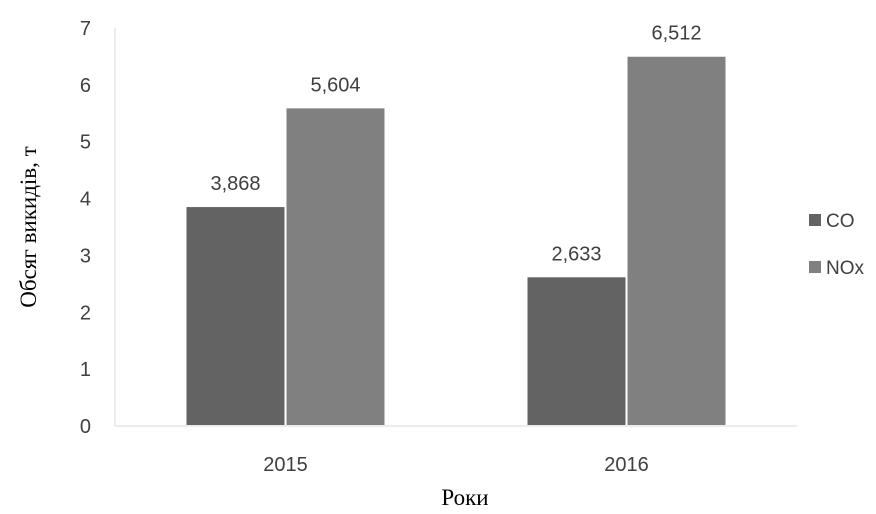 The image size is (876, 514). Describe the element at coordinates (285, 465) in the screenshot. I see `x-tick-label: 2015` at that location.